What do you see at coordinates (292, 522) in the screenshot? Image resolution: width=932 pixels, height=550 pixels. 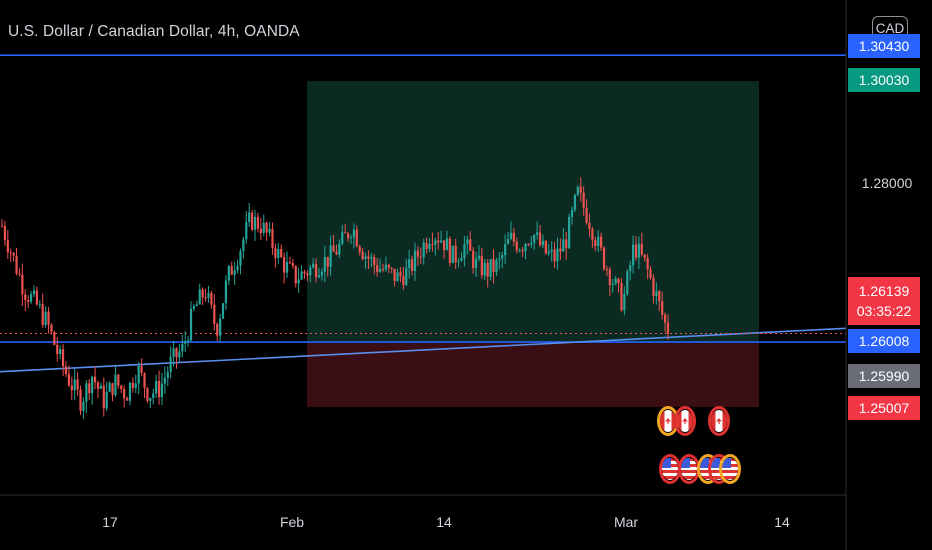 I see `time-tick-label: Feb` at bounding box center [292, 522].